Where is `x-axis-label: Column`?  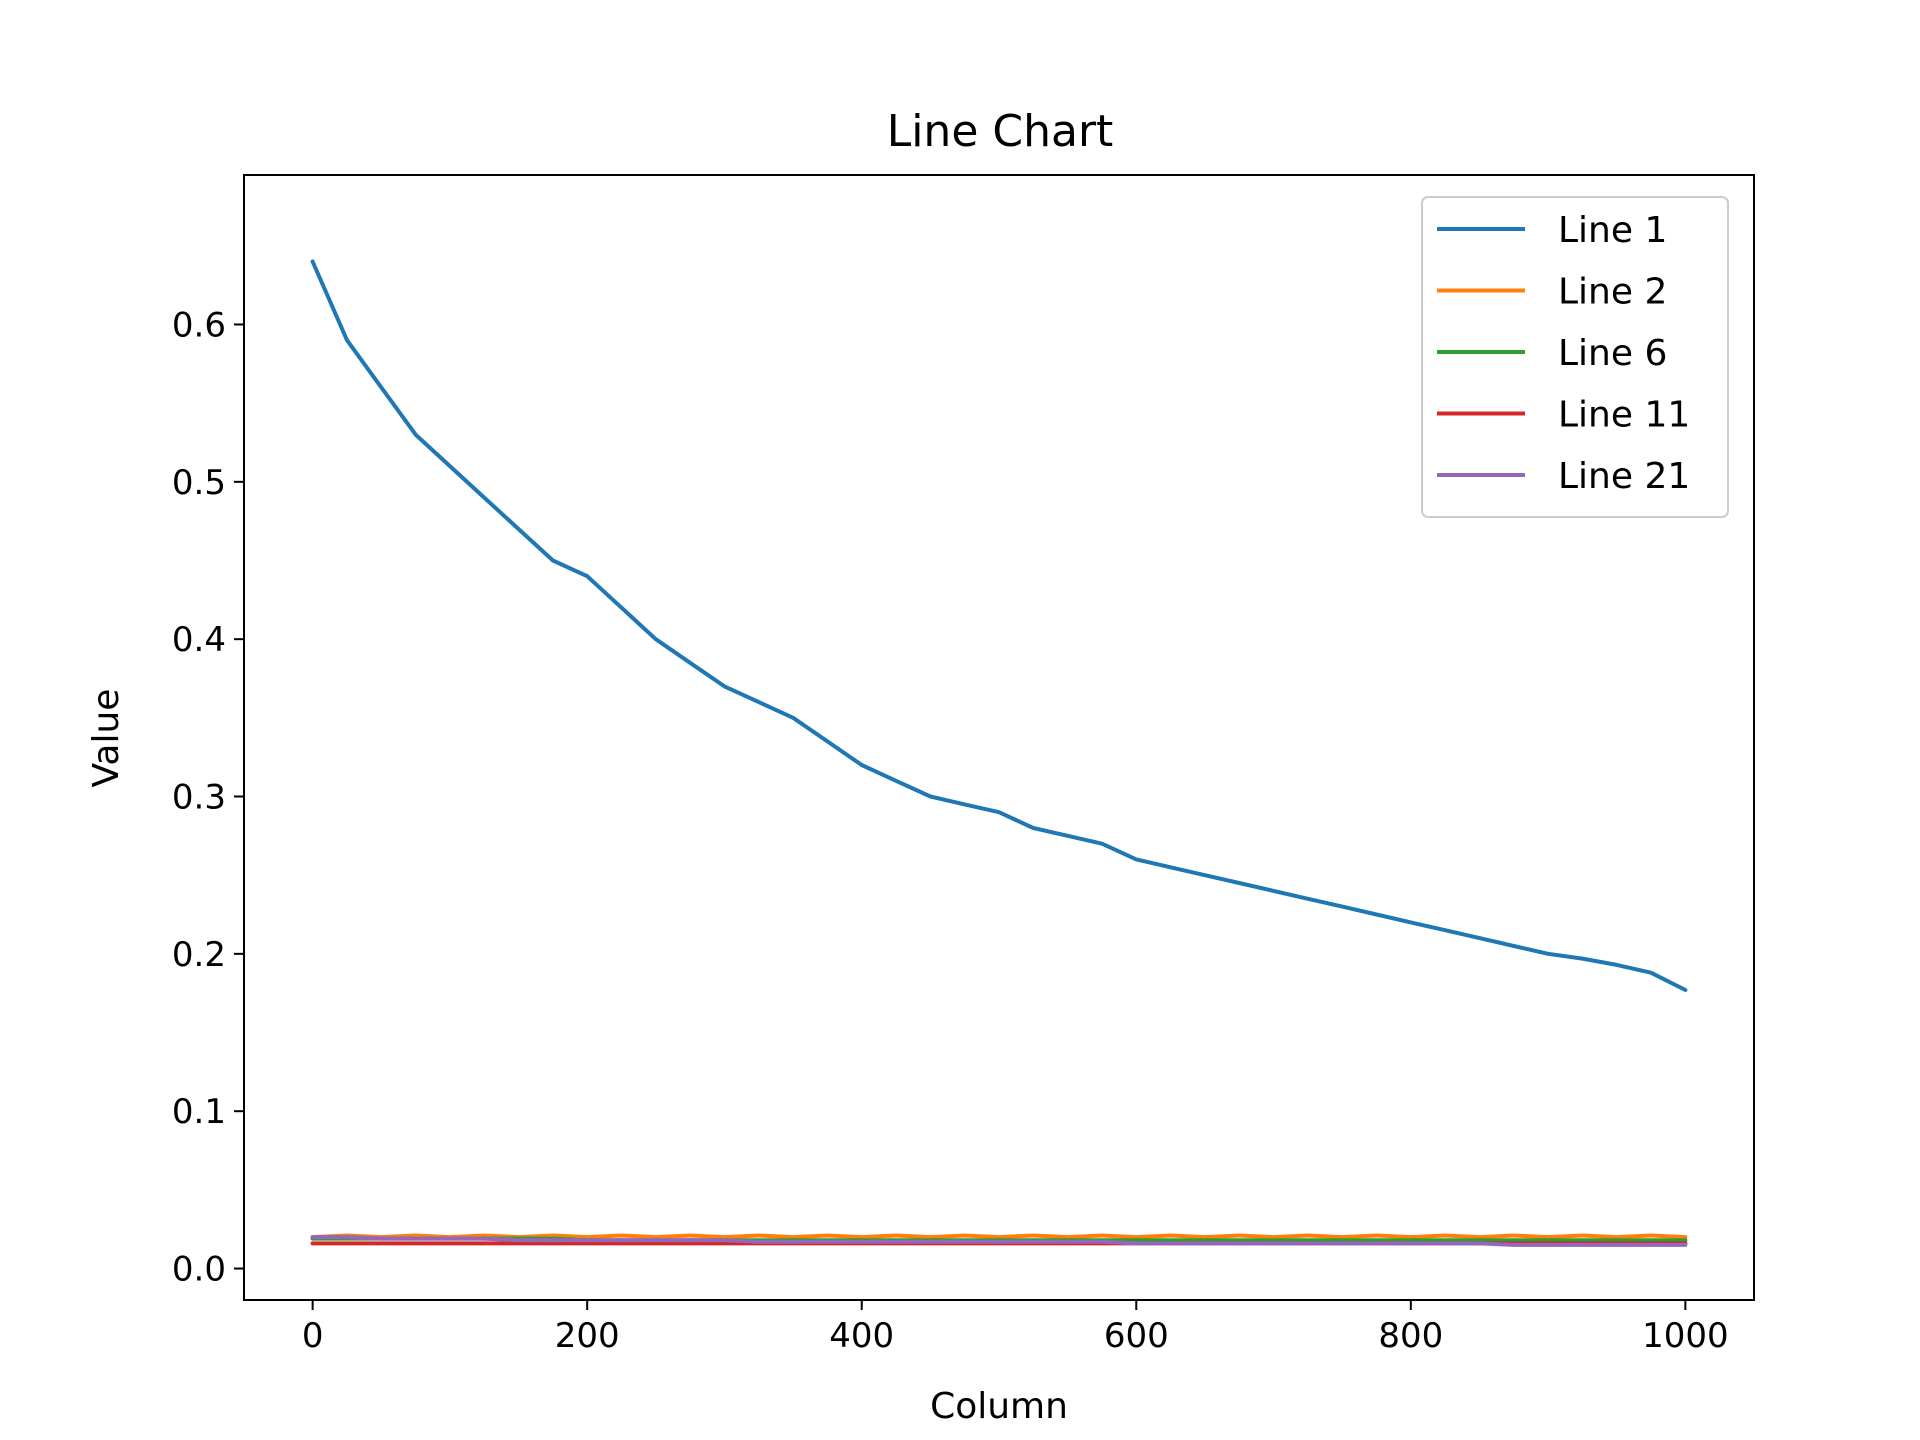
x-axis-label: Column is located at coordinates (999, 1406).